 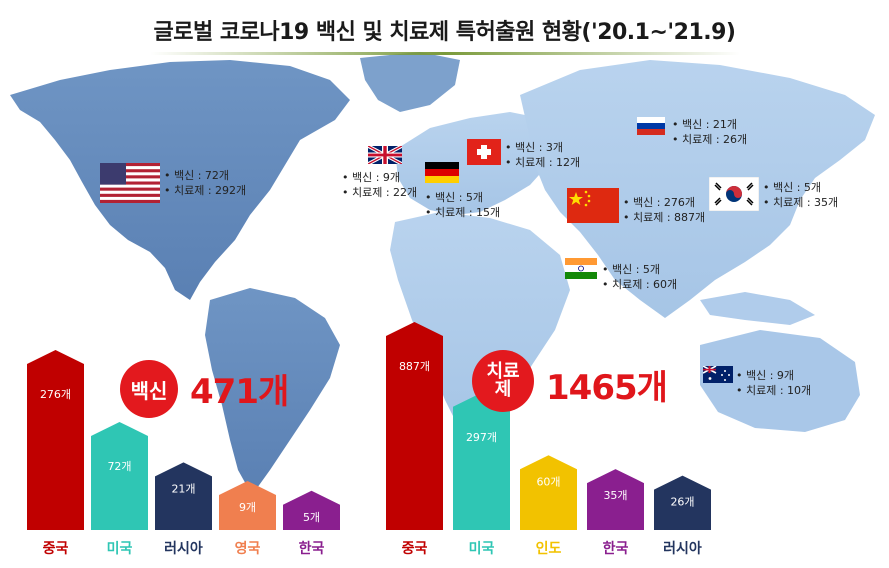 What do you see at coordinates (484, 152) in the screenshot?
I see `switzerland-flag-icon` at bounding box center [484, 152].